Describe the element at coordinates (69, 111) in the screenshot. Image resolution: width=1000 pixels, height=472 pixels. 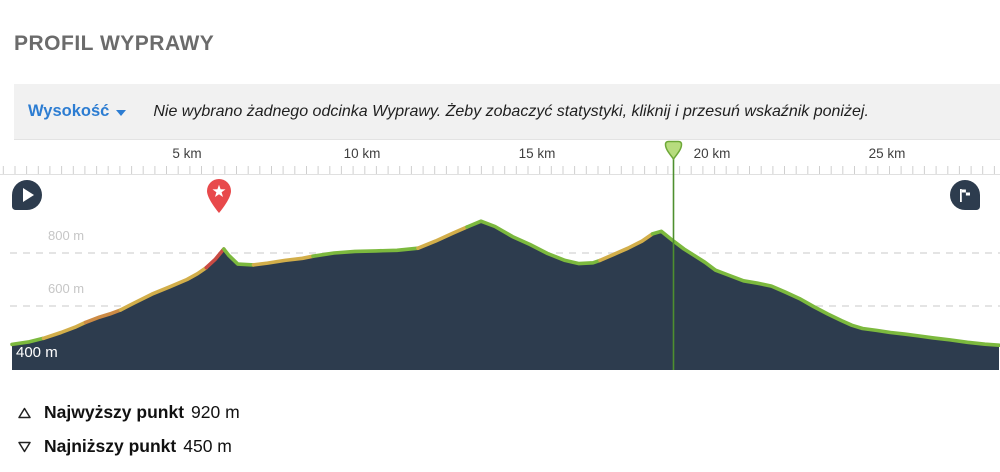
I see `metric-dropdown-label: Wysokość` at that location.